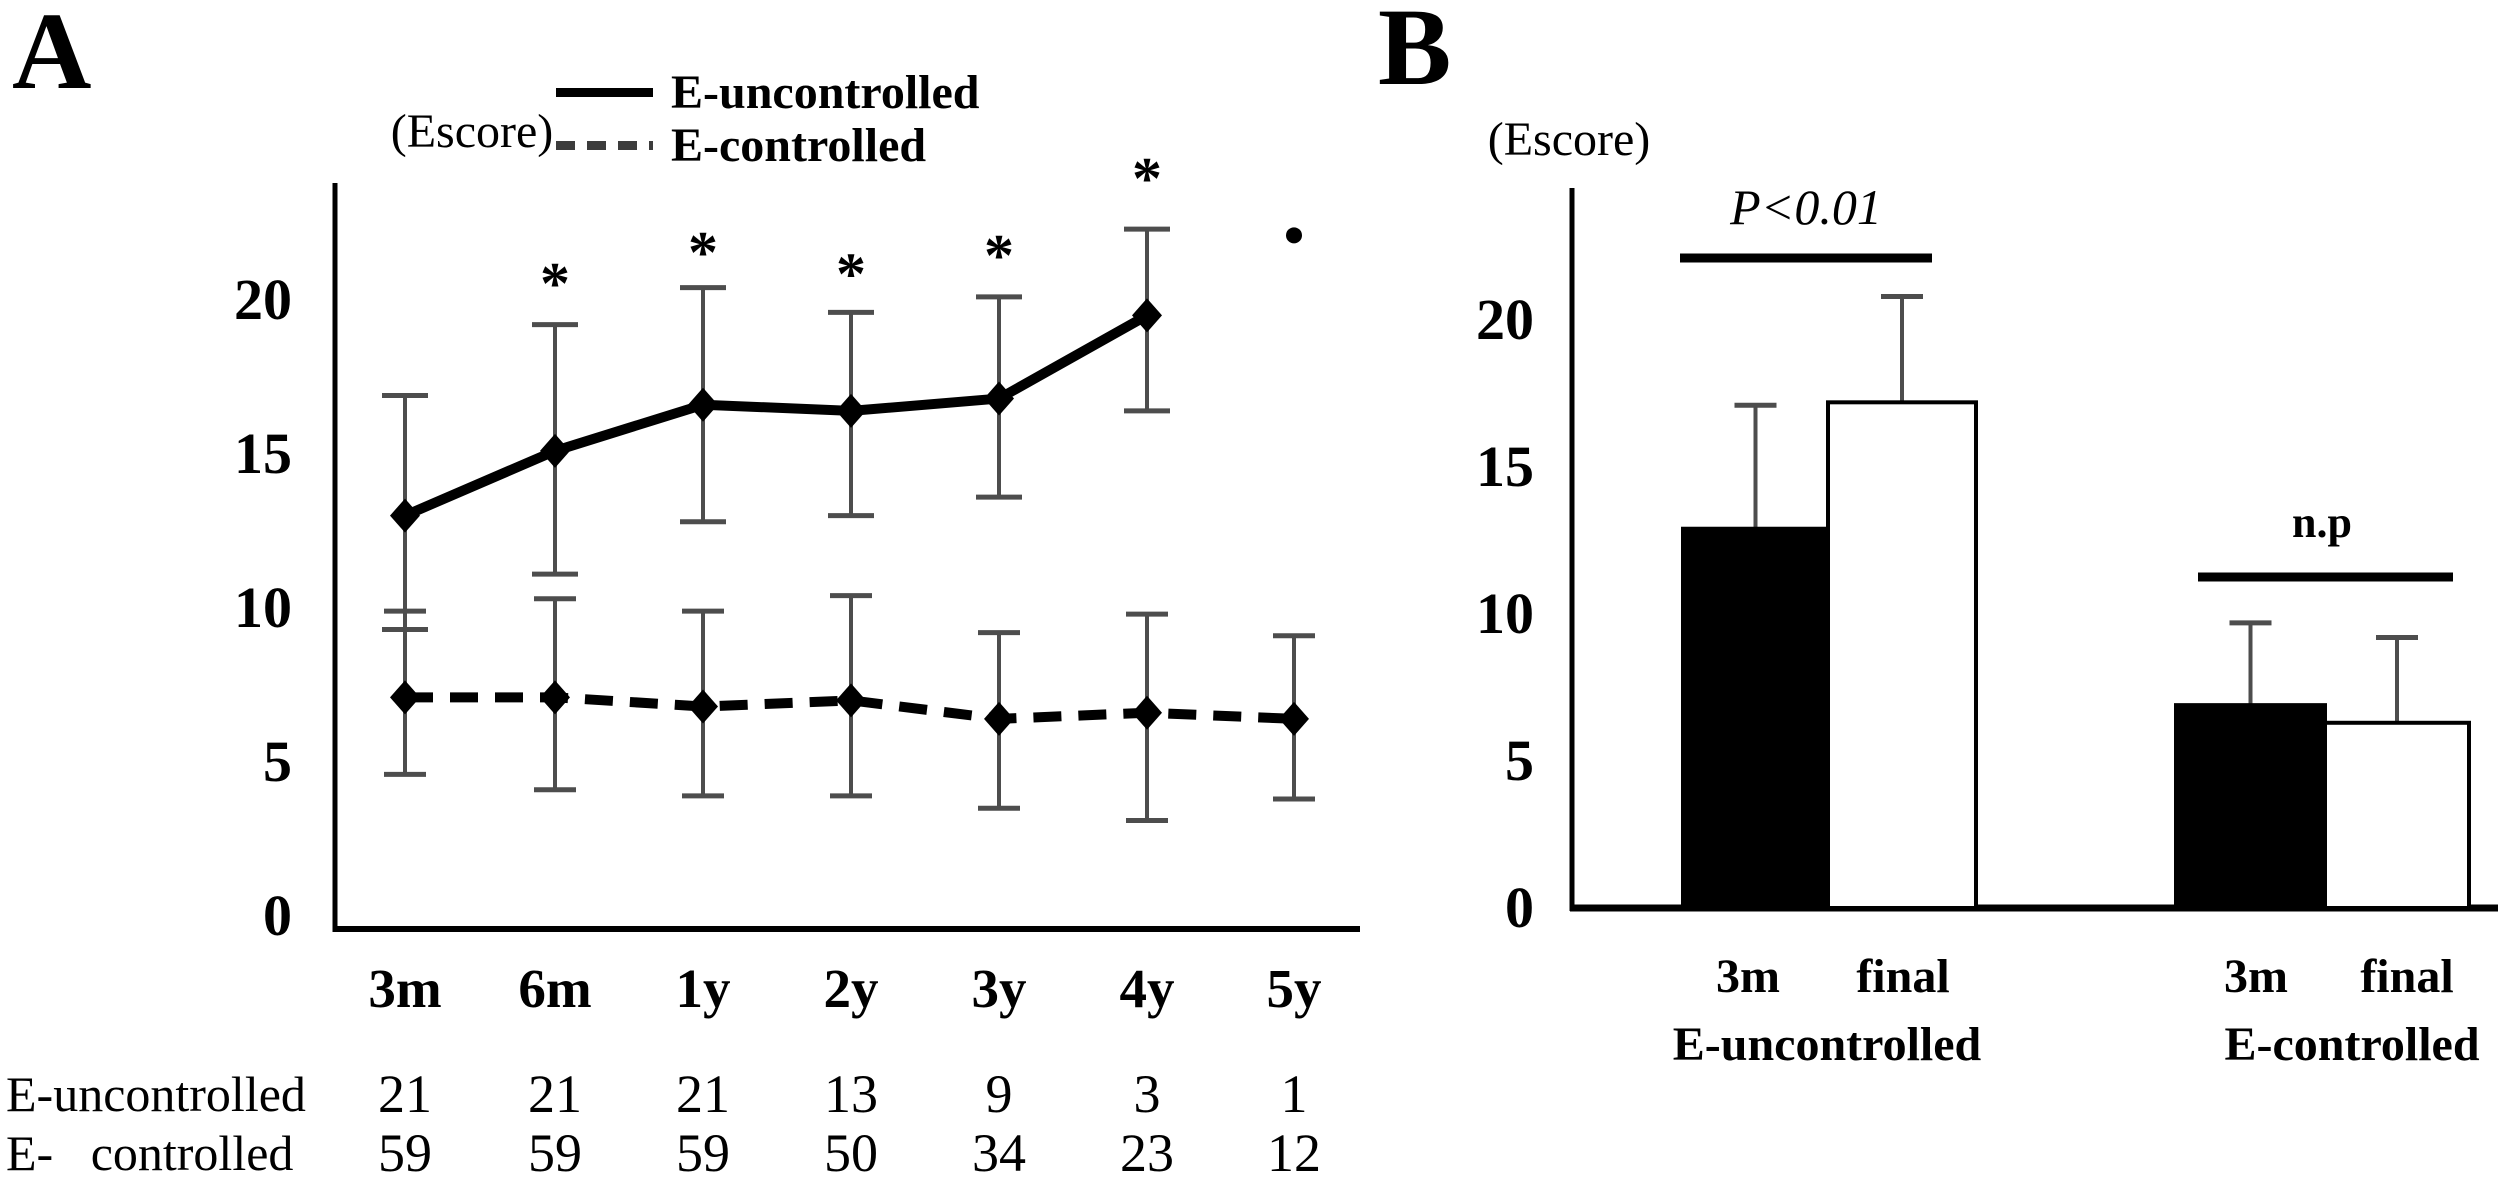  What do you see at coordinates (1294, 1152) in the screenshot?
I see `table-cell-E- controlled-5y: 12` at bounding box center [1294, 1152].